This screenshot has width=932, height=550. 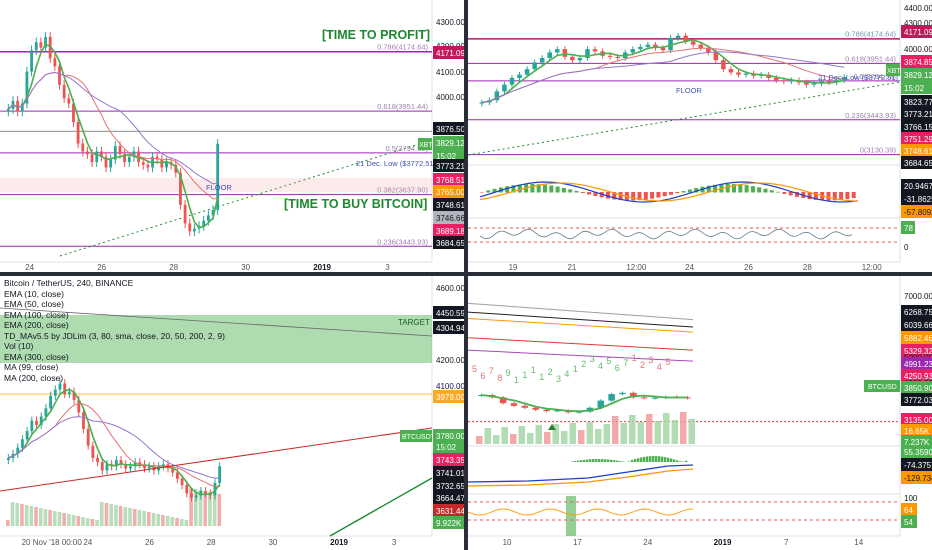 What do you see at coordinates (339, 542) in the screenshot?
I see `time-axis-label: 2019` at bounding box center [339, 542].